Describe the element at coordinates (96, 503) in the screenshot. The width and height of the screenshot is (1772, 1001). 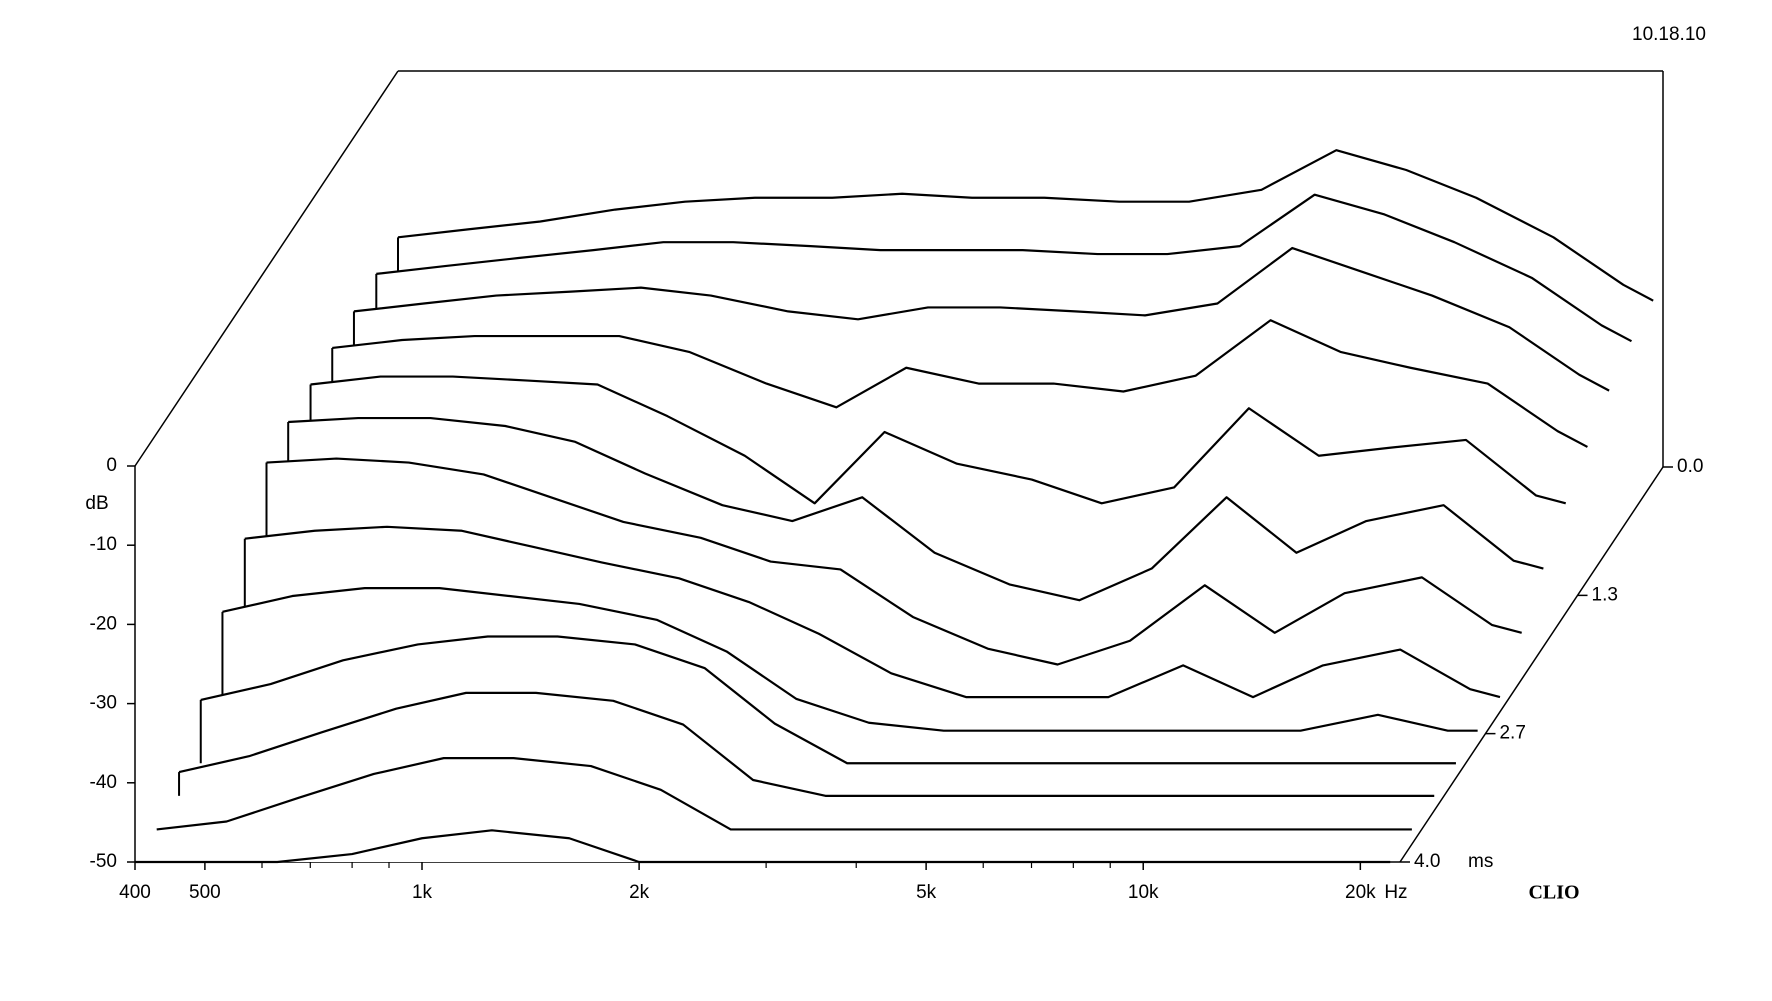
I see `y-axis-label: dB` at that location.